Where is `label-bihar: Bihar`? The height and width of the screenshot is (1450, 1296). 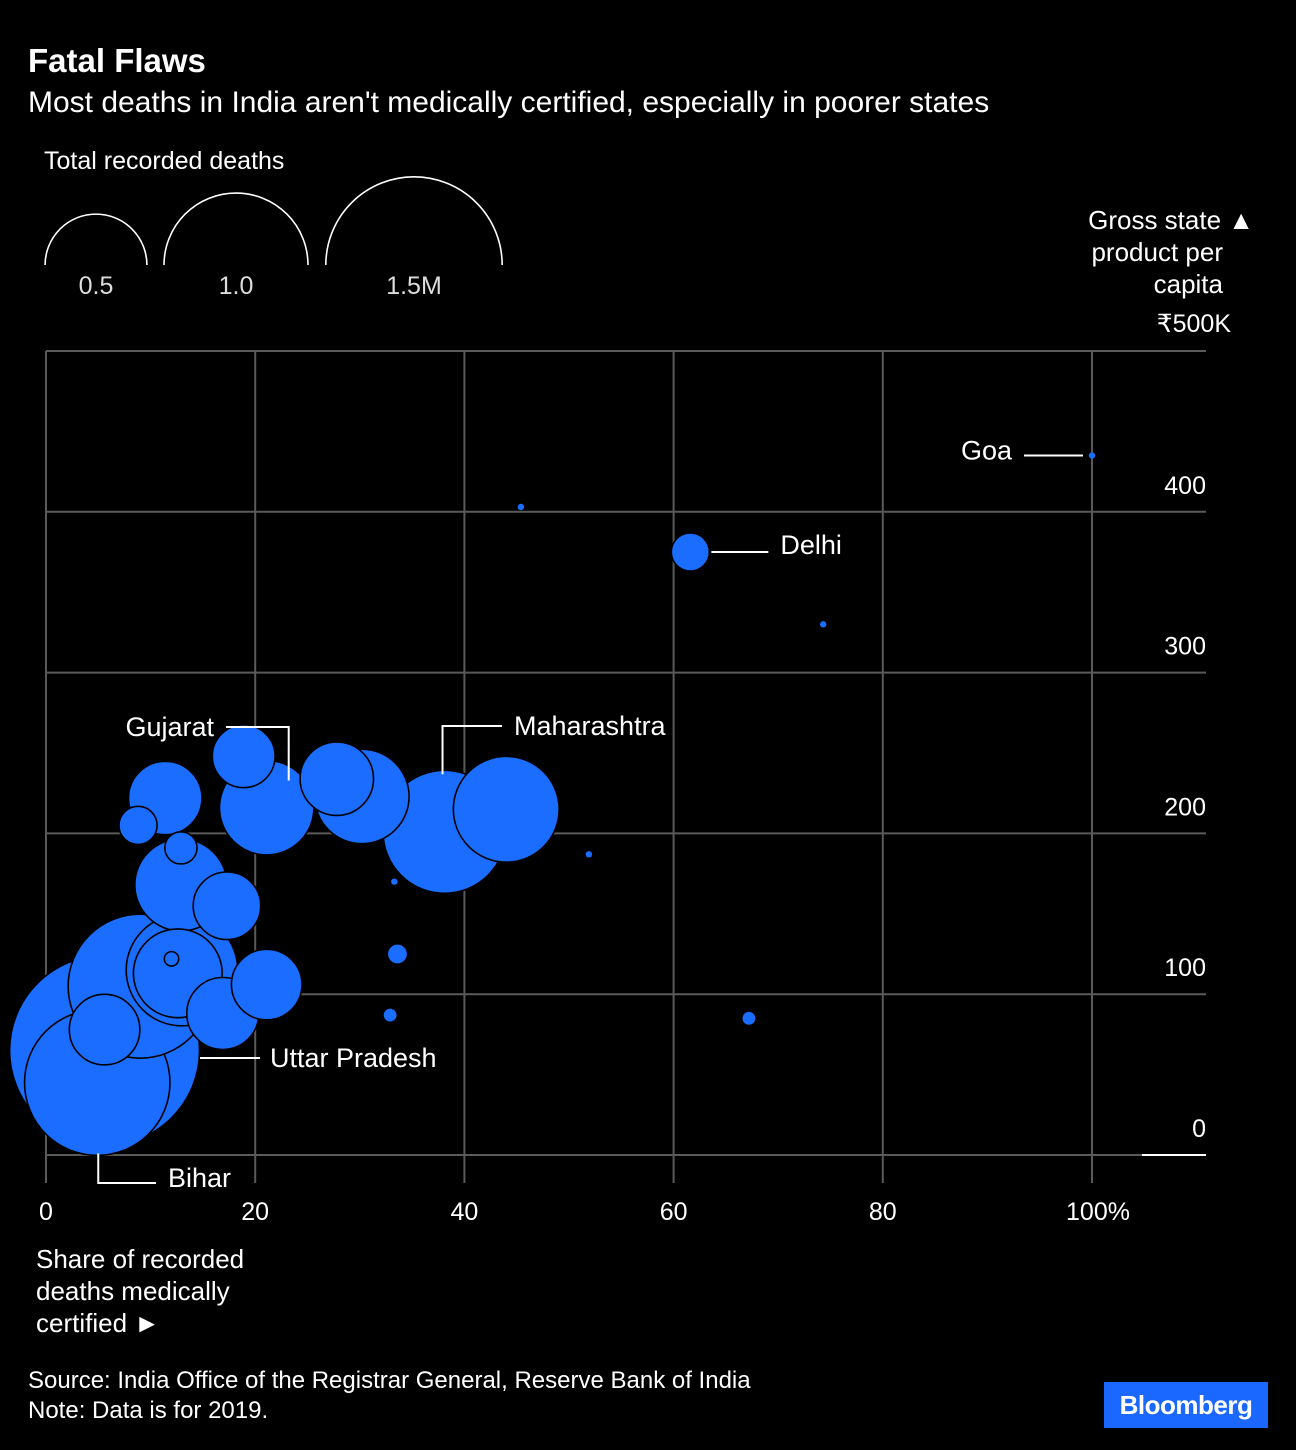
label-bihar: Bihar is located at coordinates (199, 1178).